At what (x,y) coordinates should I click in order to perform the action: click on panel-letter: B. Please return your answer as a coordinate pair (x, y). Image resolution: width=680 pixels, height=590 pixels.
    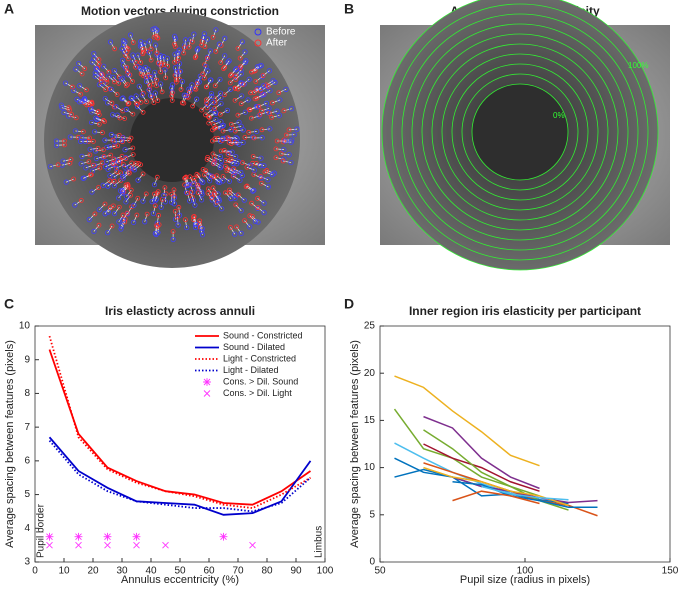
    Looking at the image, I should click on (349, 9).